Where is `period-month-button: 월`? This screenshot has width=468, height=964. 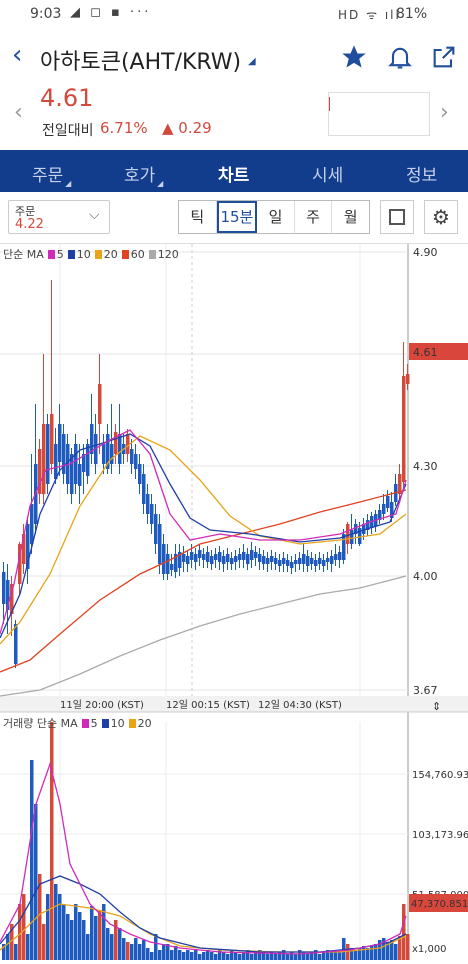
period-month-button: 월 is located at coordinates (350, 217).